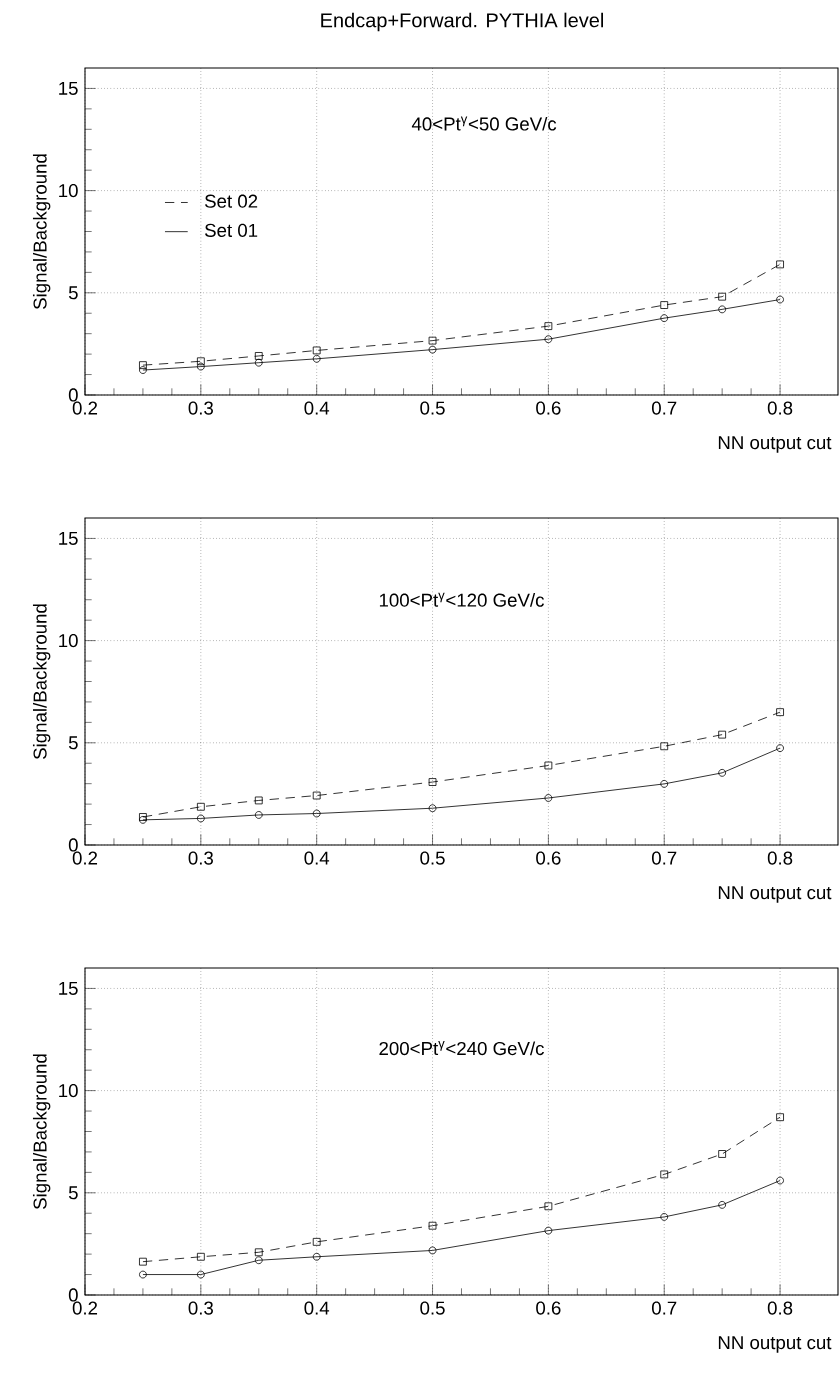  I want to click on annotation: 40<Pt$^{γ}$<50 GeV/c, so click(484, 123).